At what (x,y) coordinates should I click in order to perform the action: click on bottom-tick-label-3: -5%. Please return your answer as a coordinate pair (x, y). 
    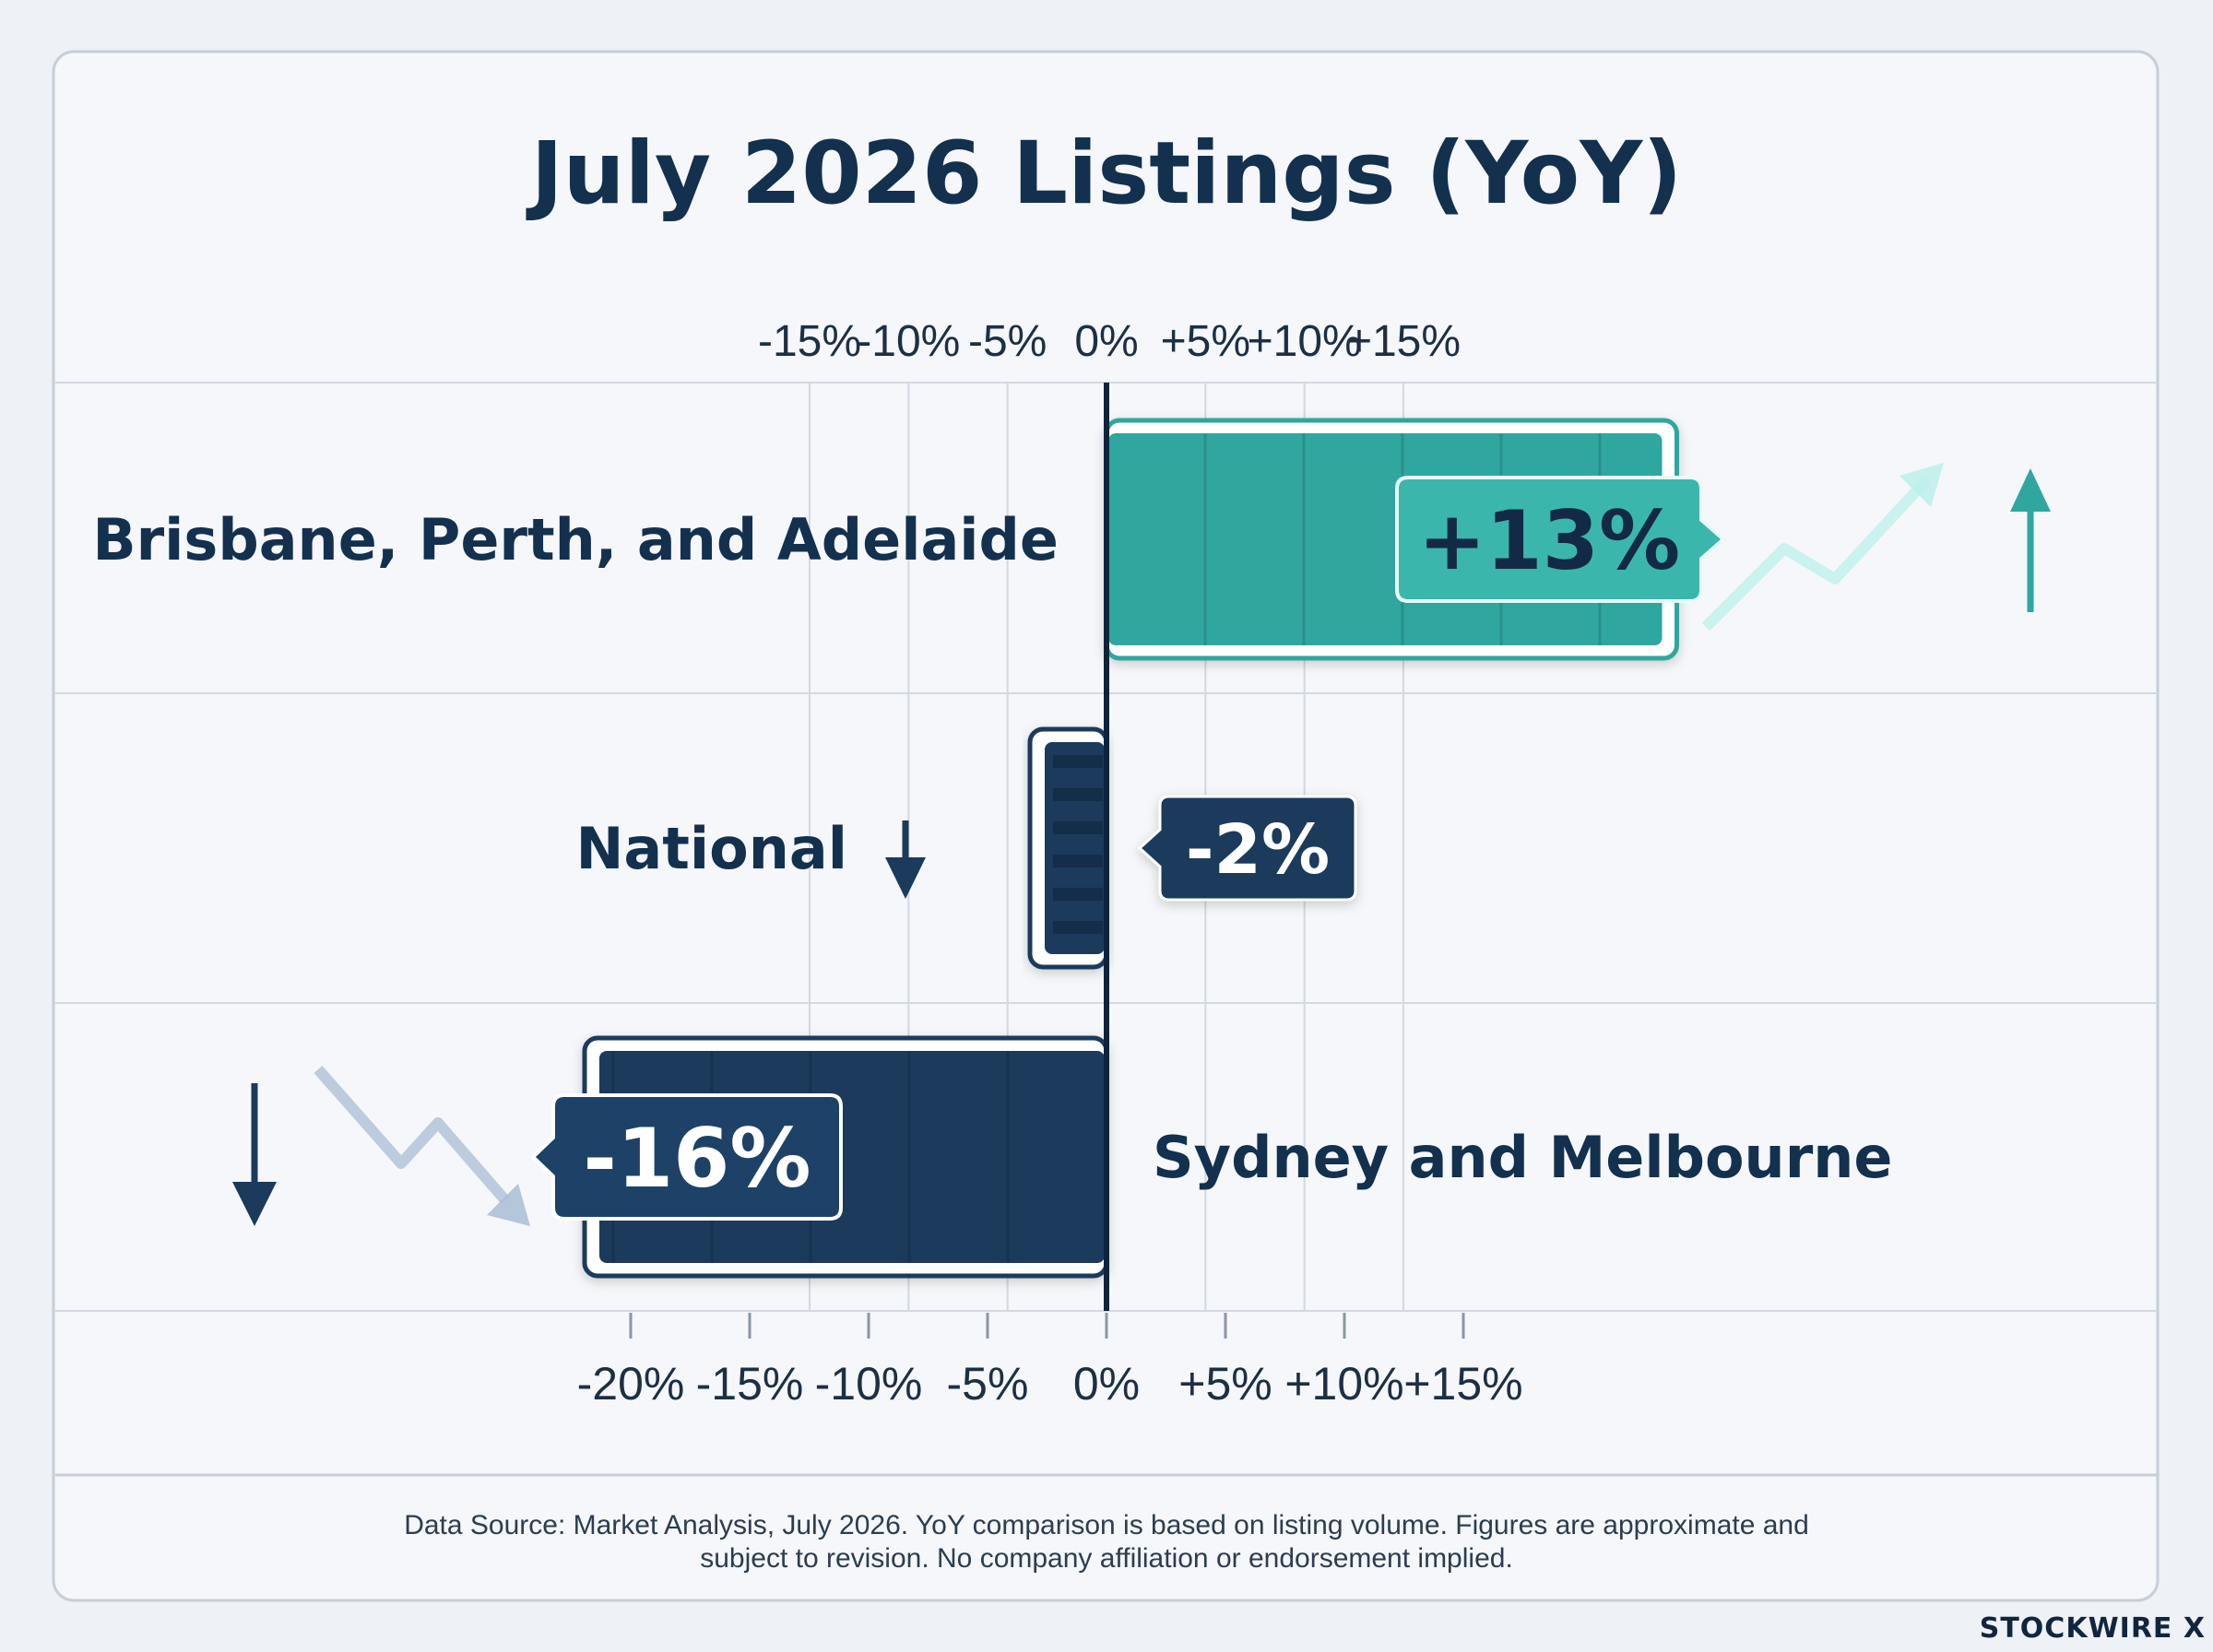
    Looking at the image, I should click on (988, 1384).